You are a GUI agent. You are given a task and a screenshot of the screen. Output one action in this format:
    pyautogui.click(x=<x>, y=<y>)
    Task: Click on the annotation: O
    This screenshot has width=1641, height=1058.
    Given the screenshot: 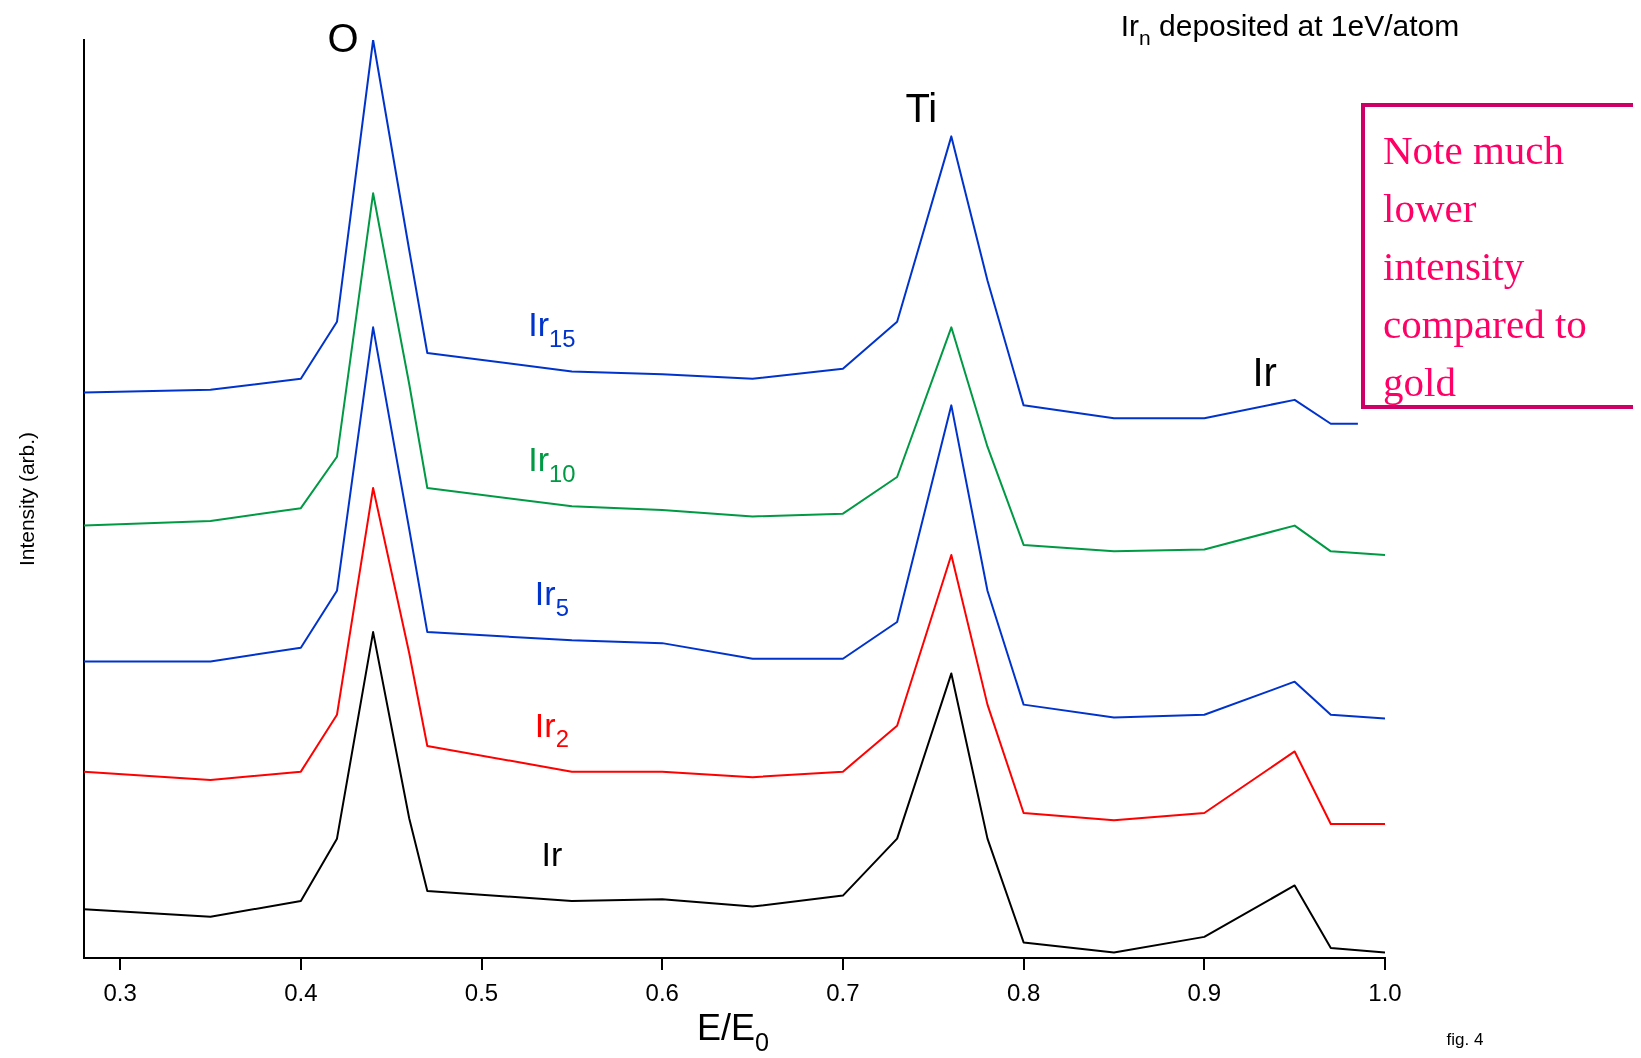 What is the action you would take?
    pyautogui.click(x=343, y=38)
    